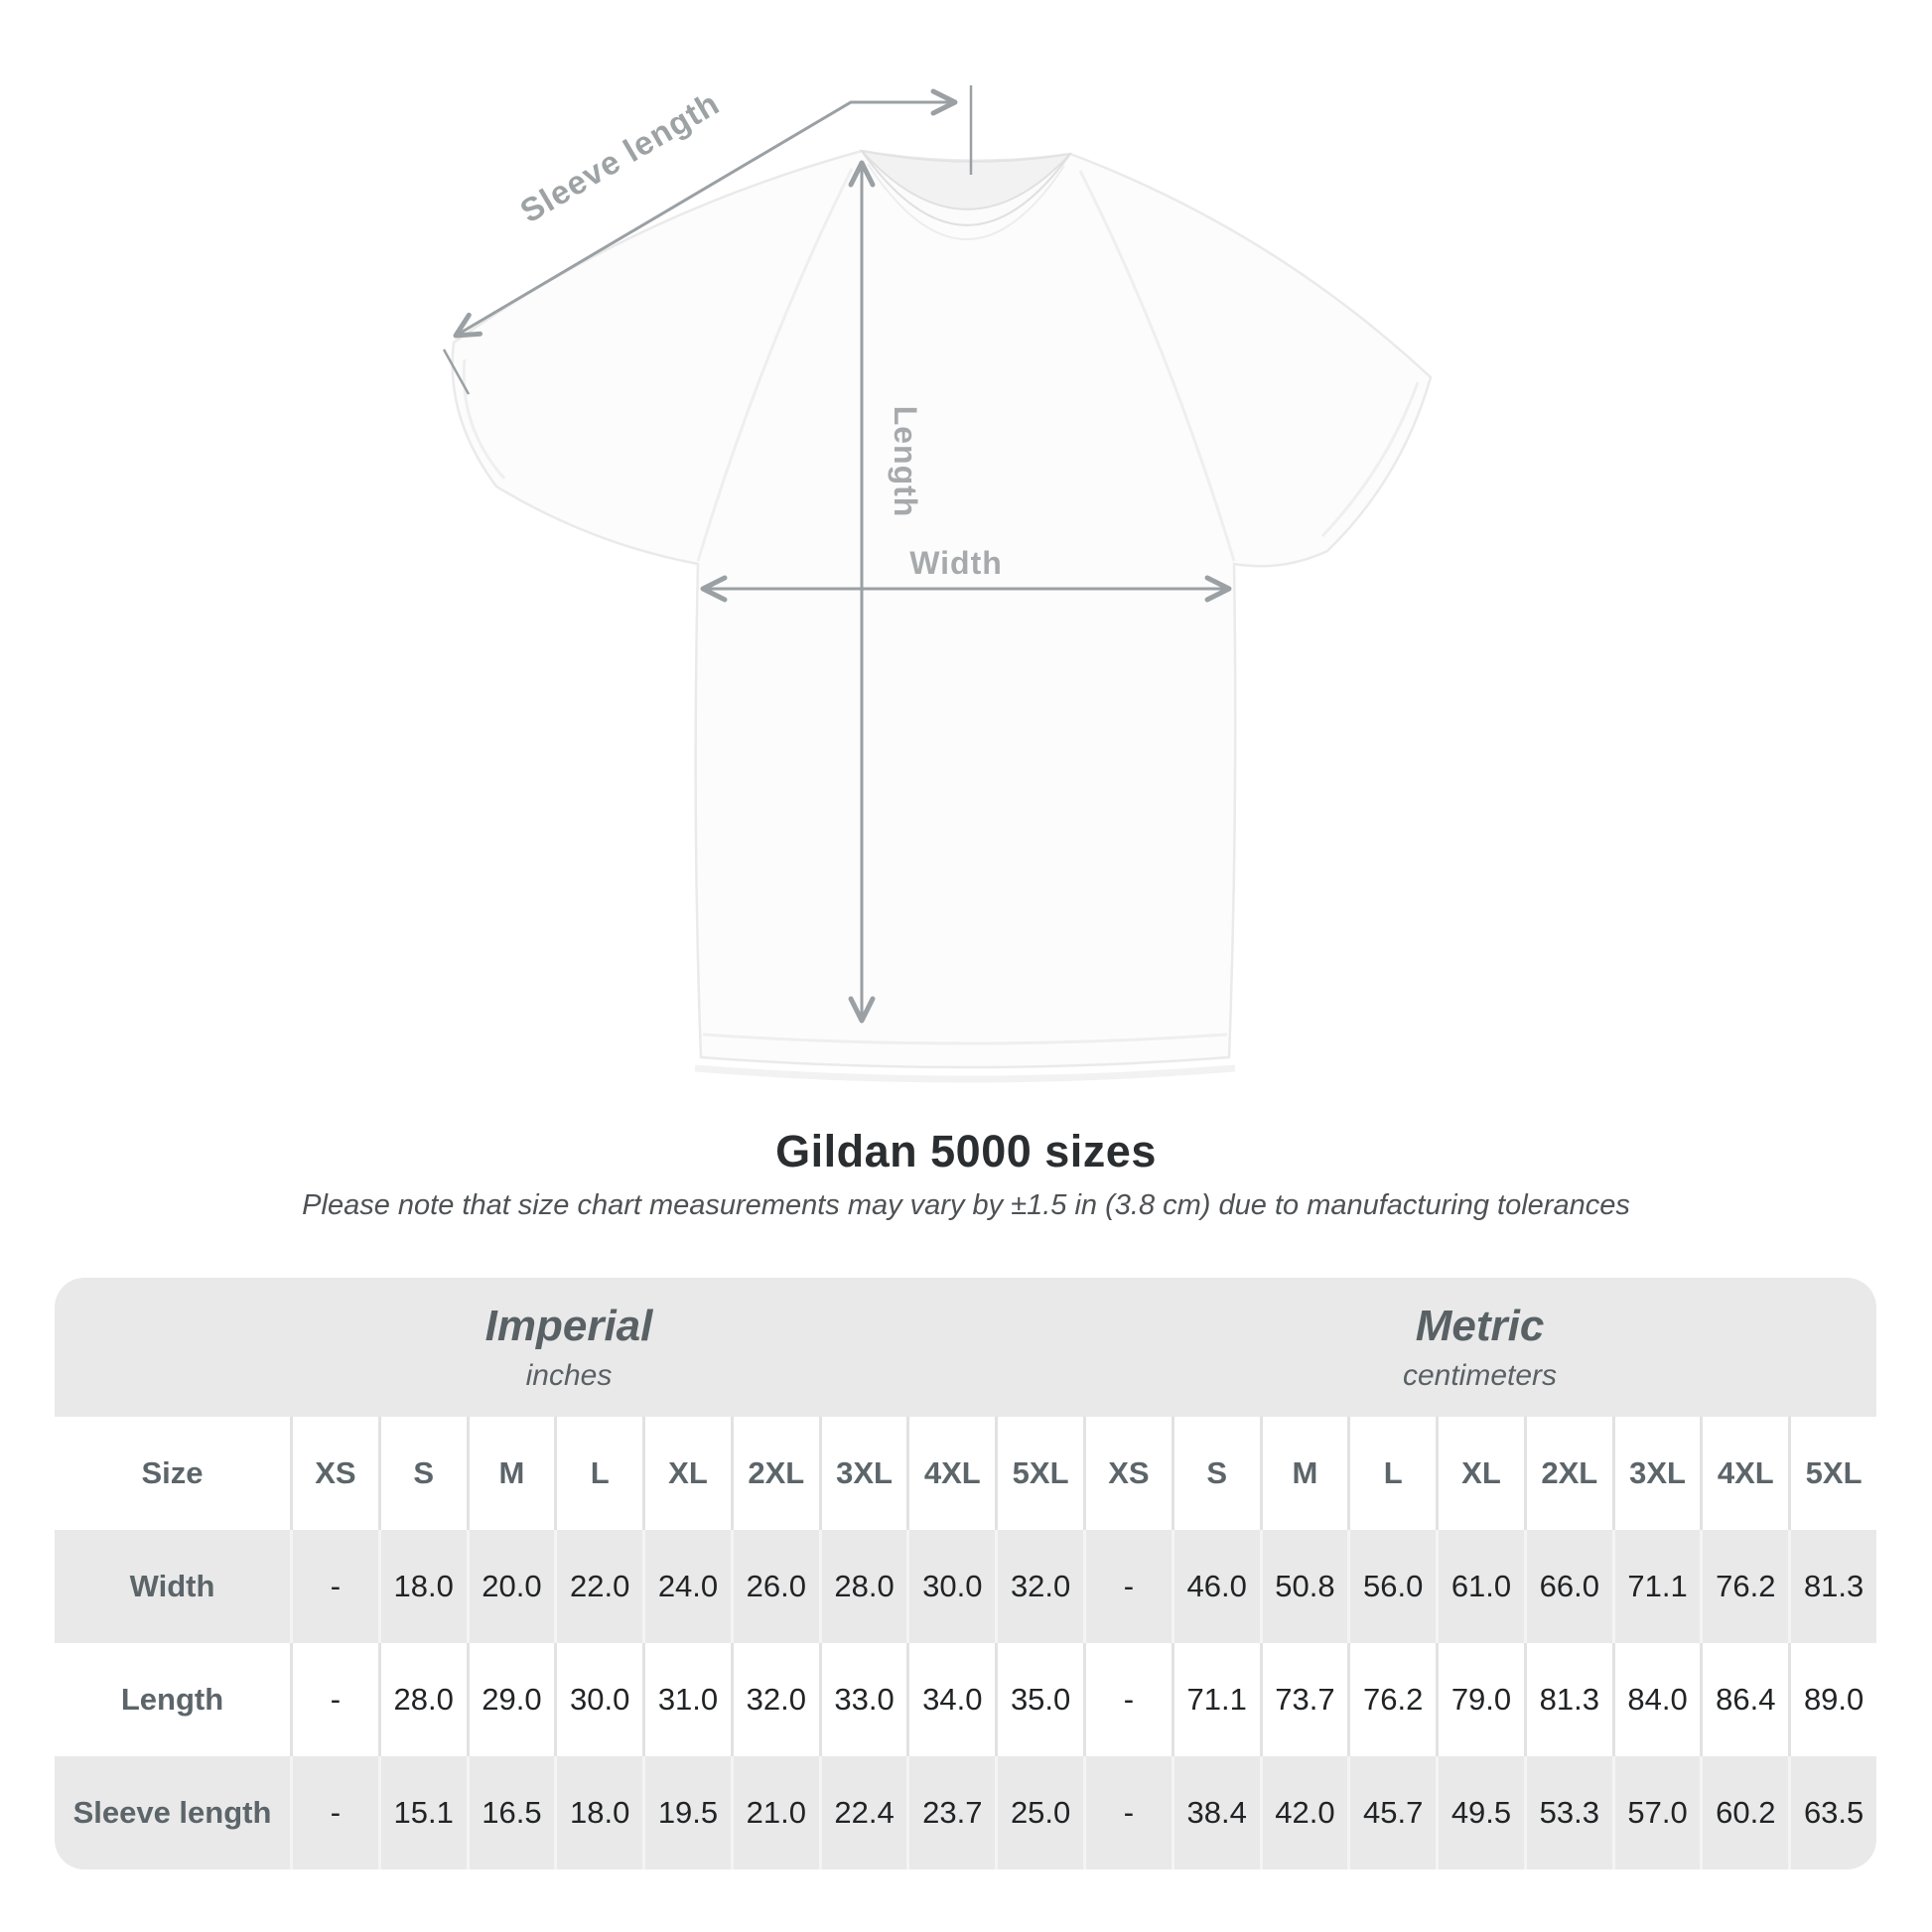 This screenshot has width=1932, height=1932. I want to click on value-cell: 73.7, so click(1303, 1700).